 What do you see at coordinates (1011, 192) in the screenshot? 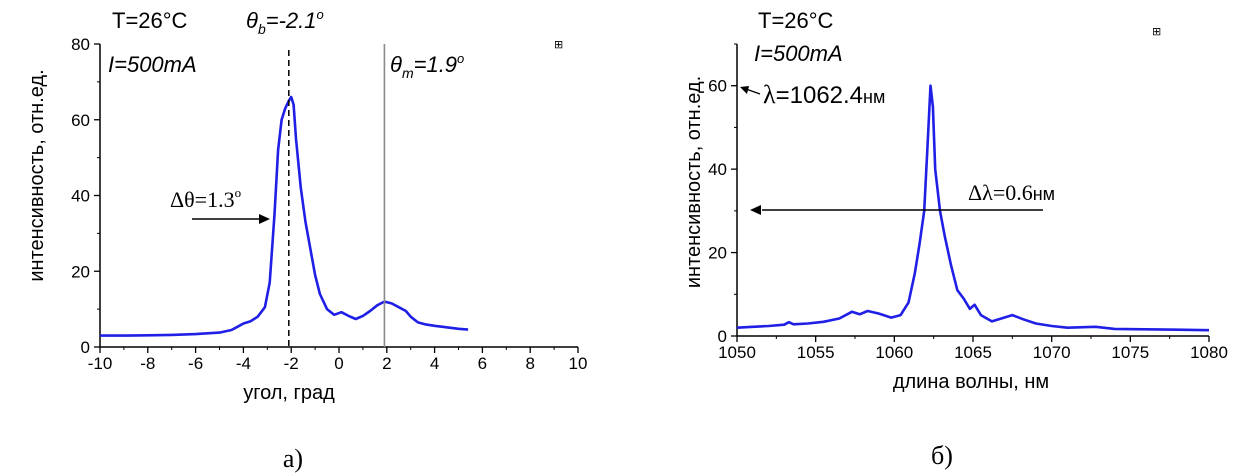
I see `delta-lambda-annotation: Δλ=0.6нм` at bounding box center [1011, 192].